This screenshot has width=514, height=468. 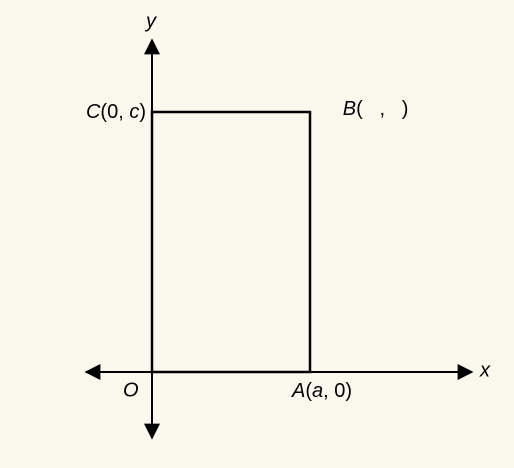 What do you see at coordinates (134, 112) in the screenshot?
I see `label-part: c` at bounding box center [134, 112].